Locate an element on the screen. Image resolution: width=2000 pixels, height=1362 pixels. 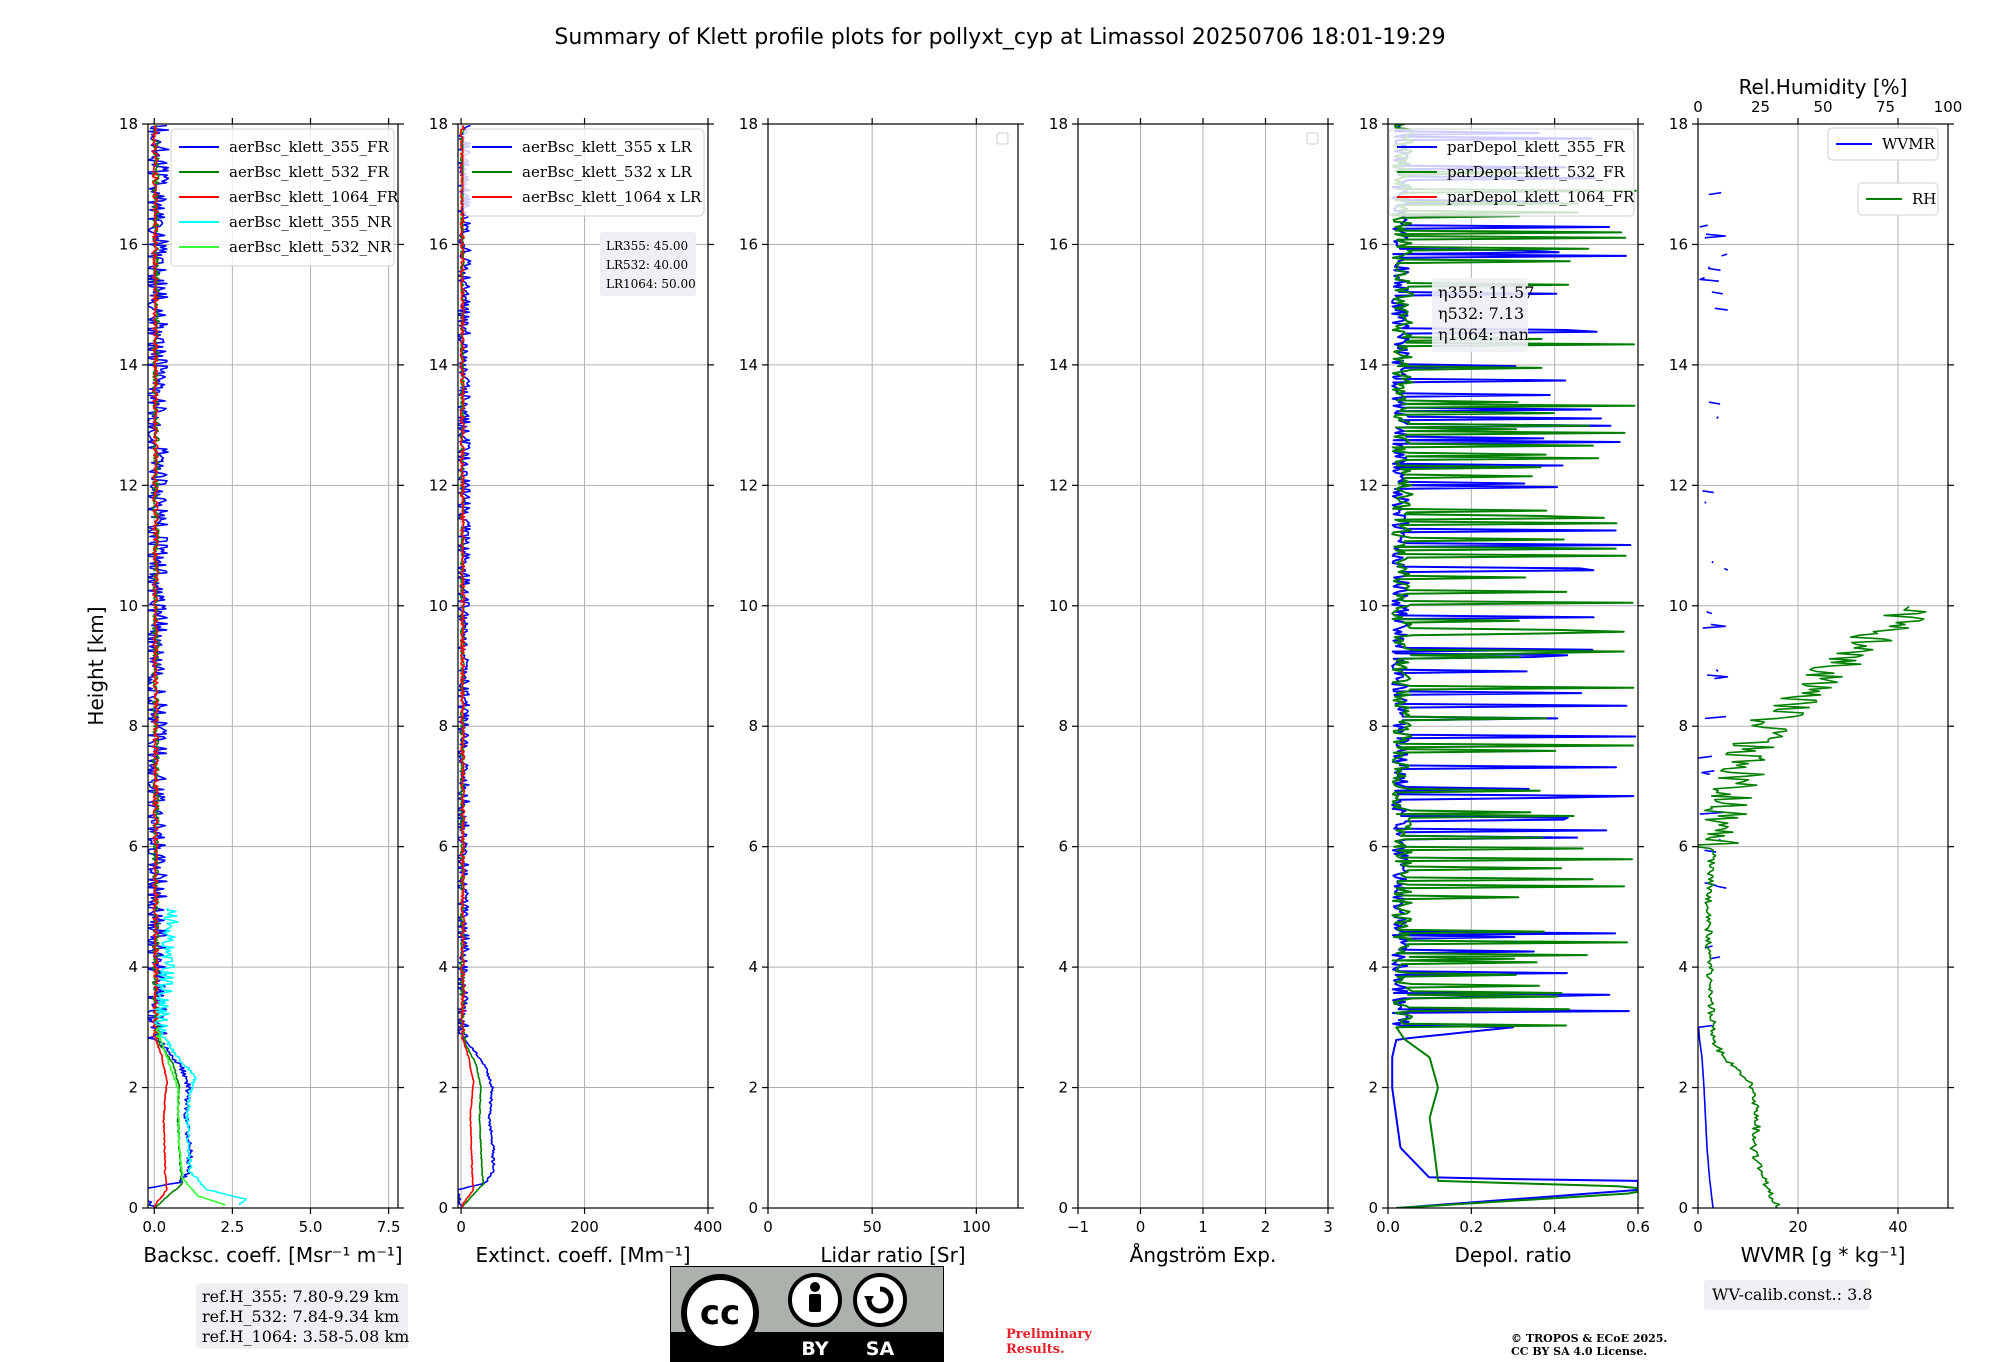
series-line-WVMR is located at coordinates (1713, 668).